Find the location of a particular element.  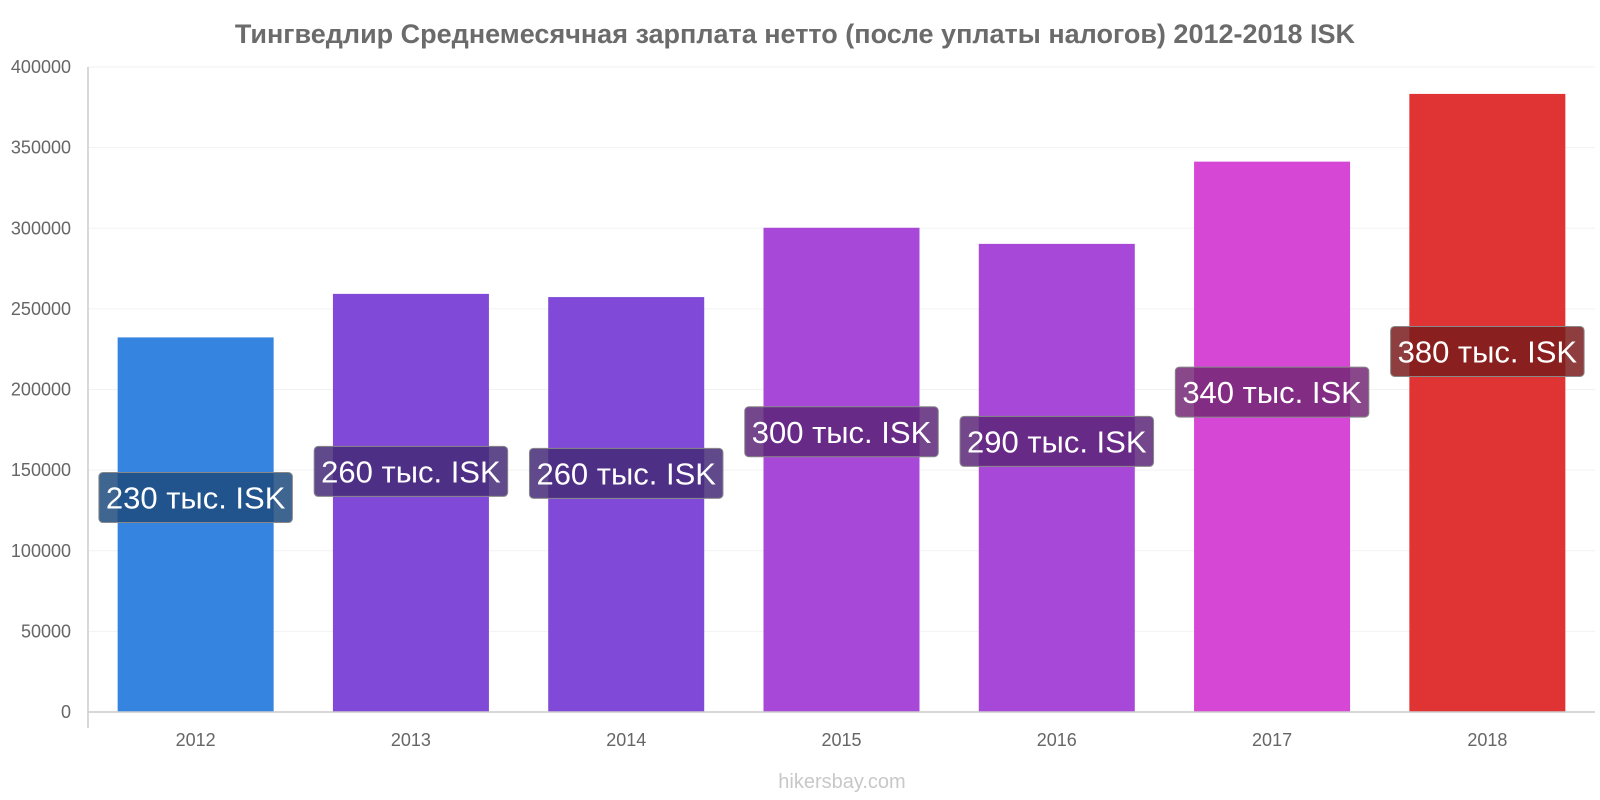

x-axis: 2012 2013 2014 2015 2016 2017 2018 is located at coordinates (841, 730).